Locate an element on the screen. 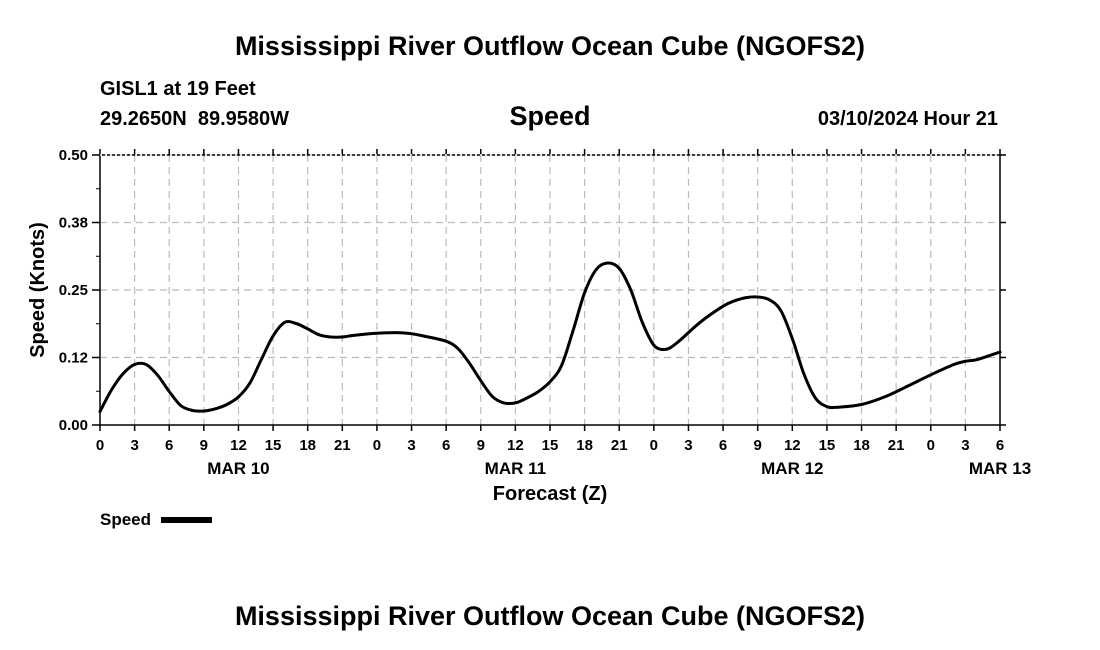 The width and height of the screenshot is (1100, 650). date-label: MAR 11 is located at coordinates (515, 468).